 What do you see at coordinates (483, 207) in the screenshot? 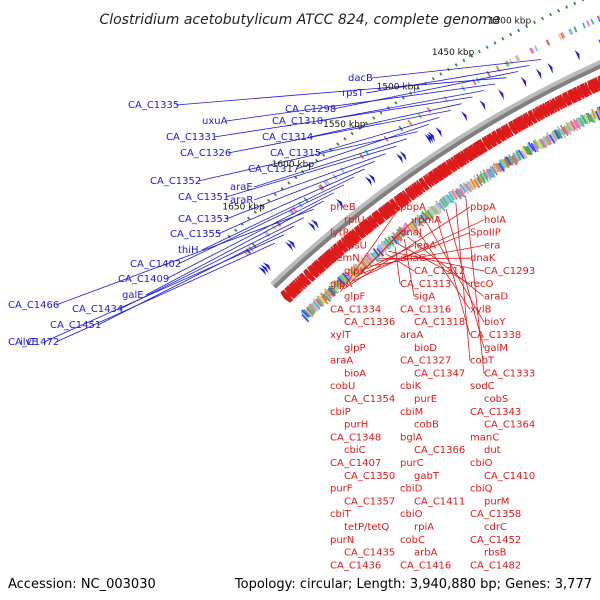
I see `reverse-gene-label: pbpA` at bounding box center [483, 207].